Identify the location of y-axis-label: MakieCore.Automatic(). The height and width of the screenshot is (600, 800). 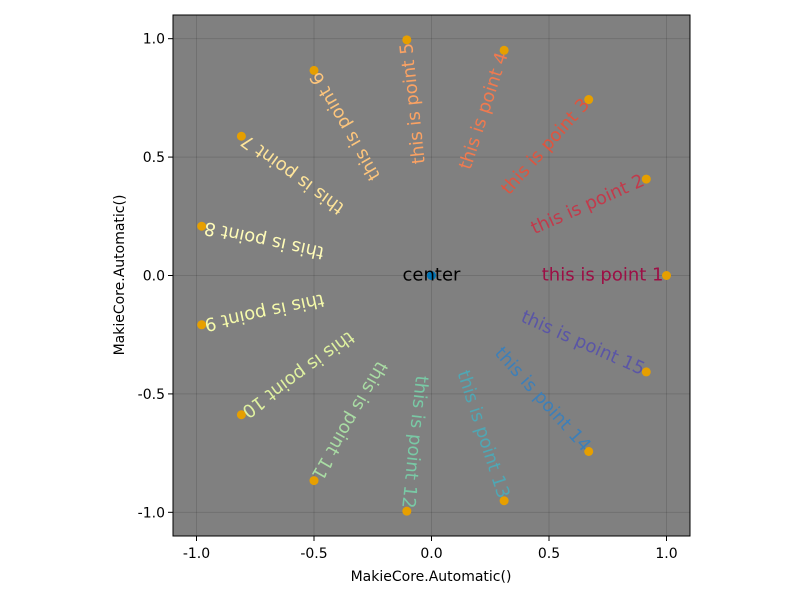
(120, 275).